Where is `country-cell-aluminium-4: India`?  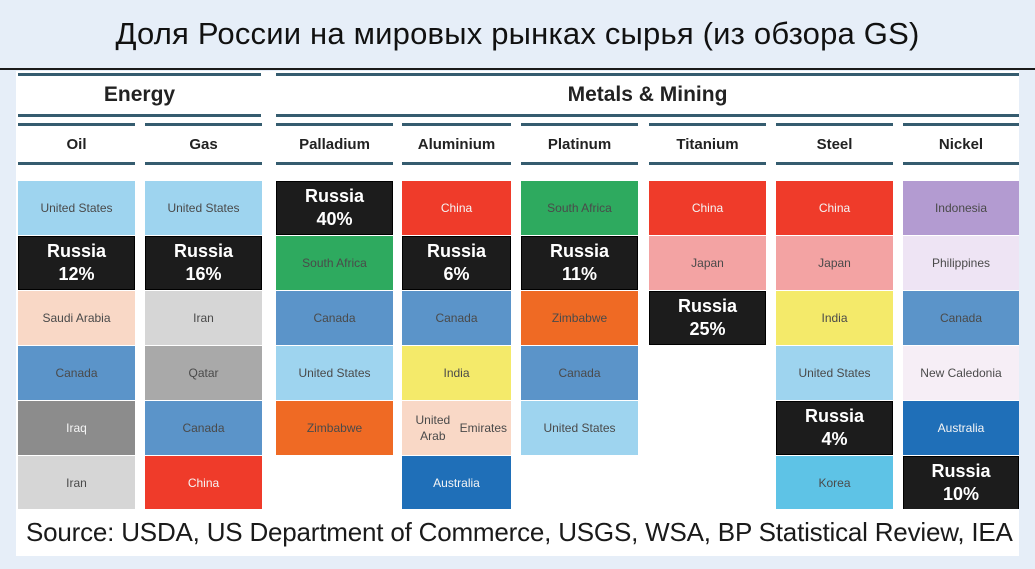 country-cell-aluminium-4: India is located at coordinates (456, 373).